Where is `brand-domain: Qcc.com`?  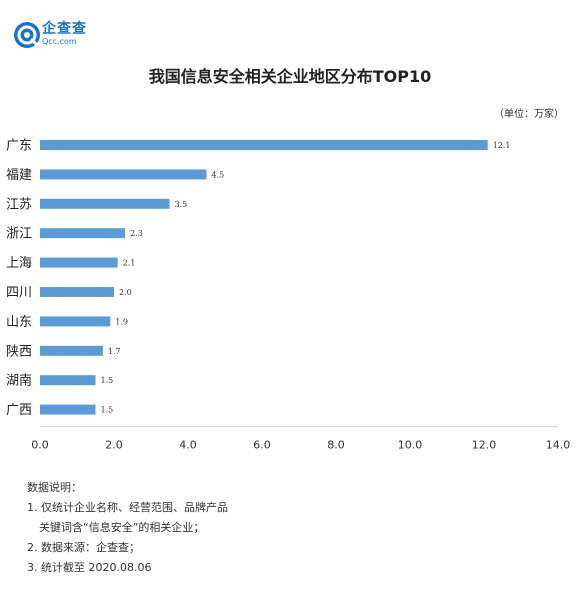 brand-domain: Qcc.com is located at coordinates (59, 41).